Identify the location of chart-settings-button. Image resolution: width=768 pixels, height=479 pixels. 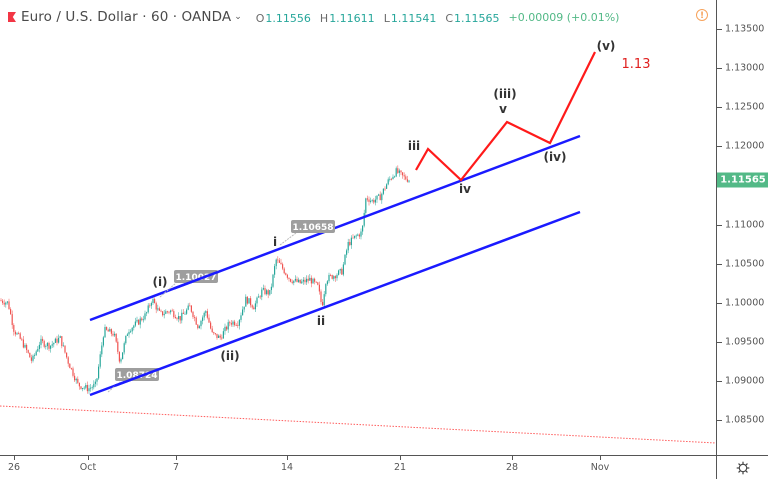
(742, 467).